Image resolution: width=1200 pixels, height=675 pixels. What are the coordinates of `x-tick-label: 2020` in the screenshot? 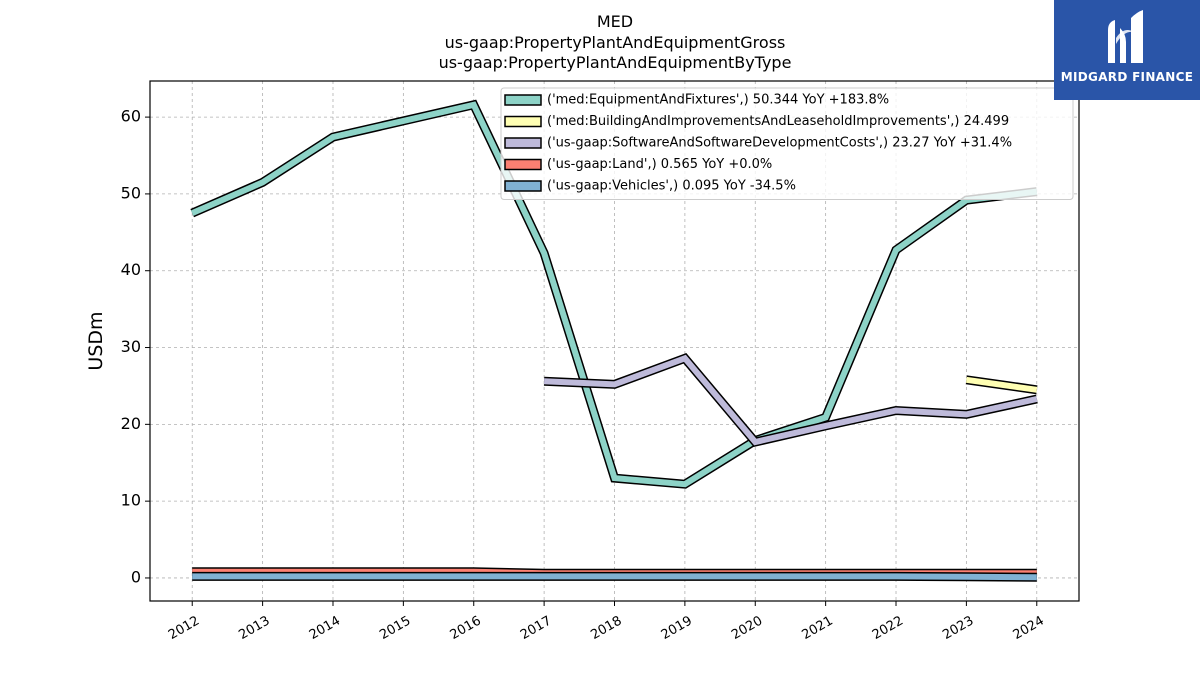 It's located at (747, 628).